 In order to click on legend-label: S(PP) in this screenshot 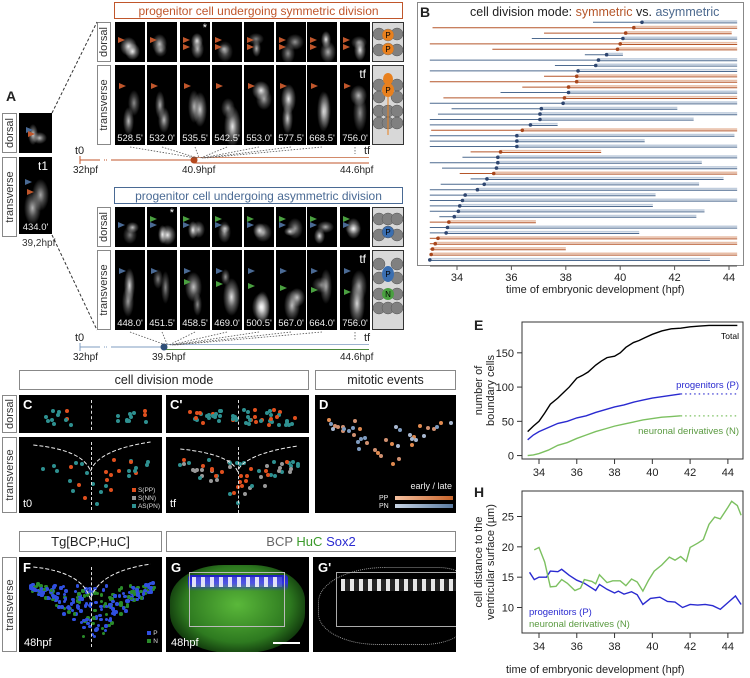, I will do `click(146, 490)`.